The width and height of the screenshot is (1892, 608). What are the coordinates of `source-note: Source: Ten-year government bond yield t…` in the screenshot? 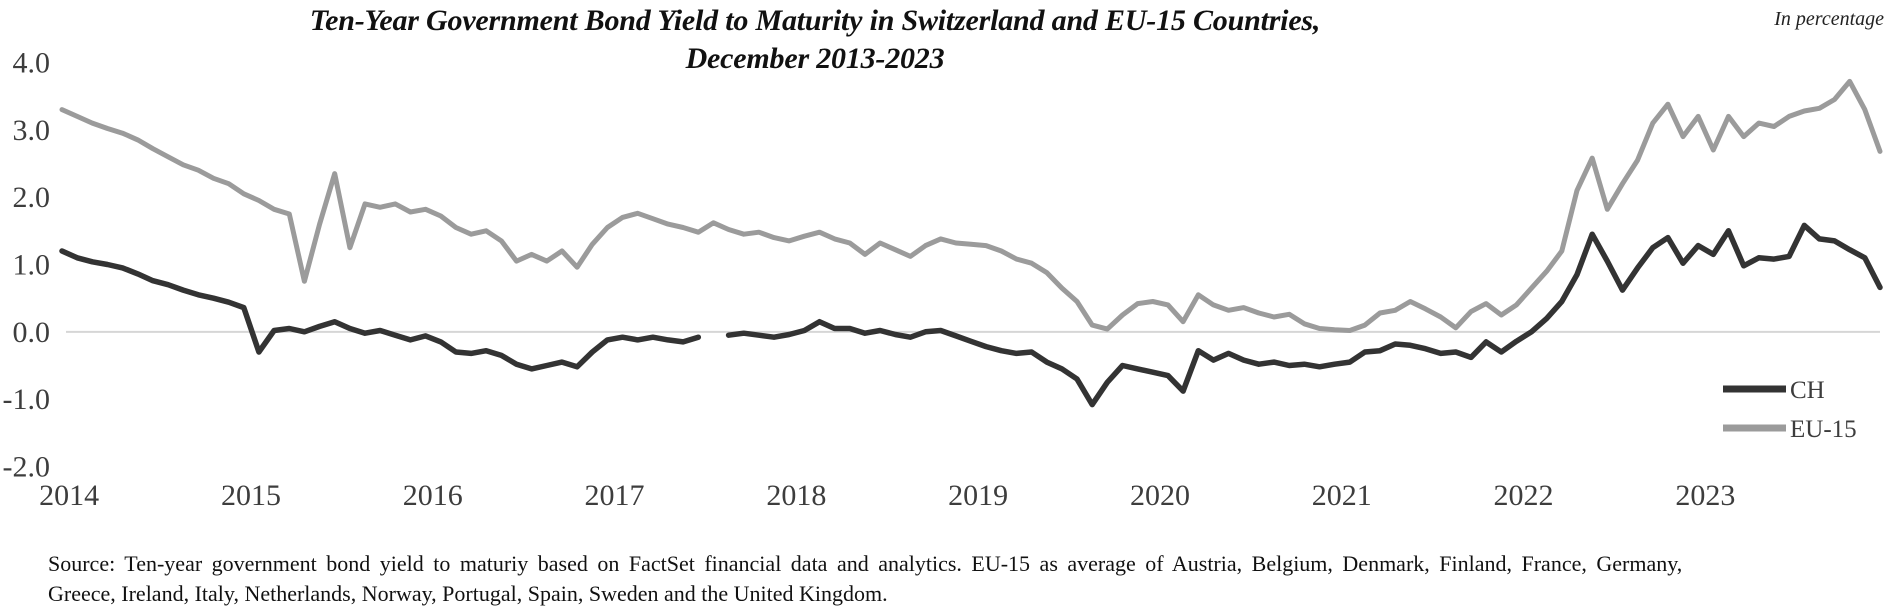 It's located at (962, 578).